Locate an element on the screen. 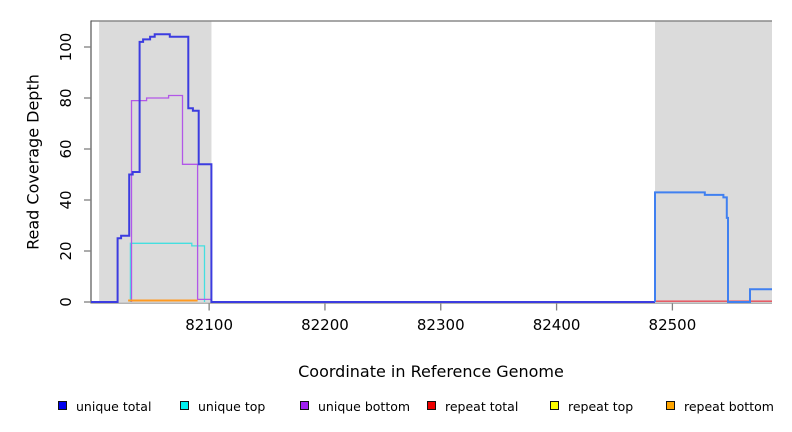  x-tick-label: 82200 is located at coordinates (325, 325).